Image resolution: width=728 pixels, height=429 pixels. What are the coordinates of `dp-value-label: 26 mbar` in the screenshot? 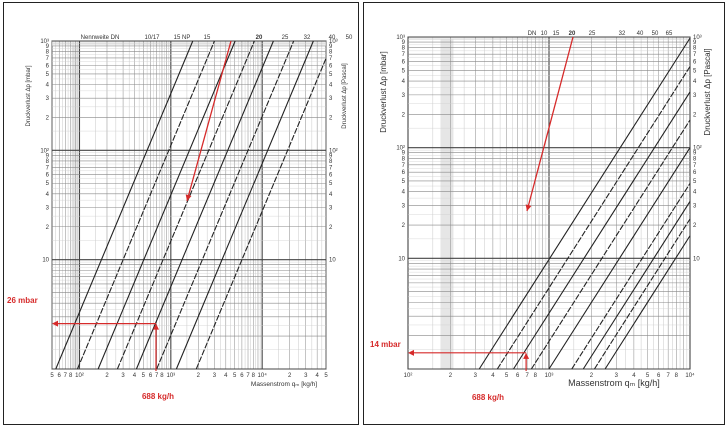 It's located at (22, 300).